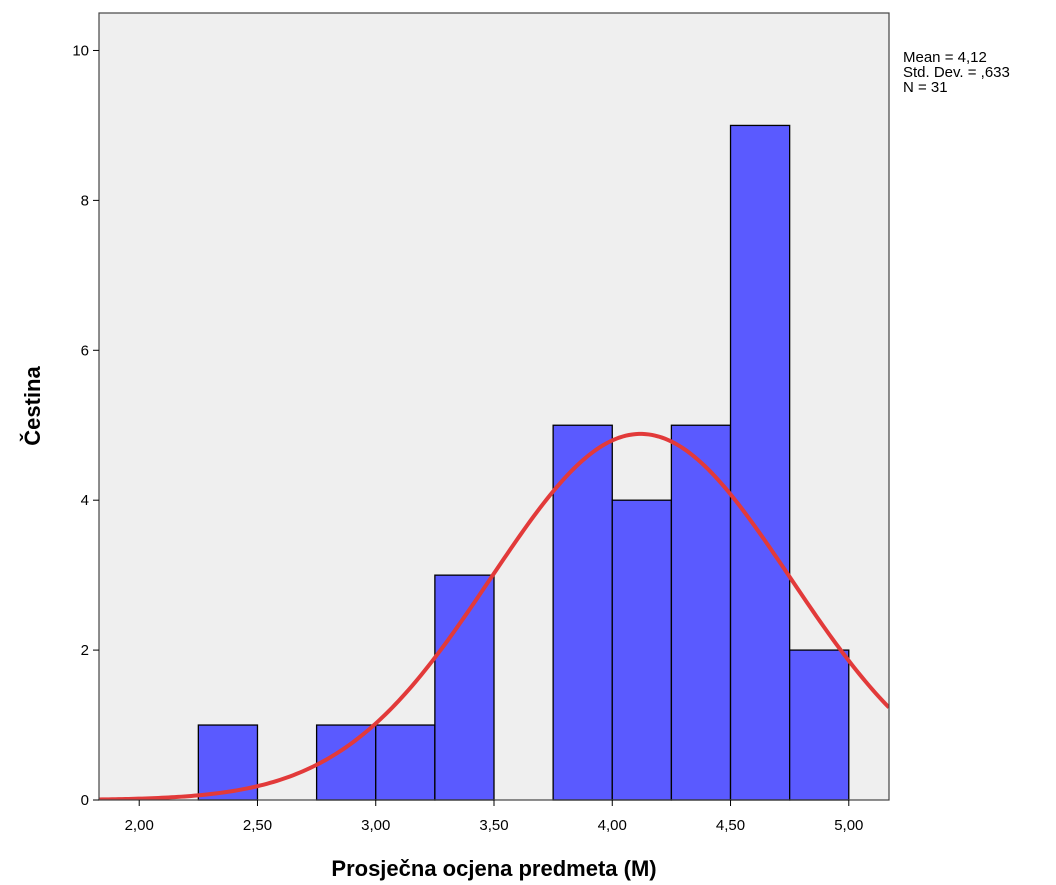 Image resolution: width=1056 pixels, height=885 pixels. Describe the element at coordinates (85, 800) in the screenshot. I see `y-tick-label-0: 0` at that location.